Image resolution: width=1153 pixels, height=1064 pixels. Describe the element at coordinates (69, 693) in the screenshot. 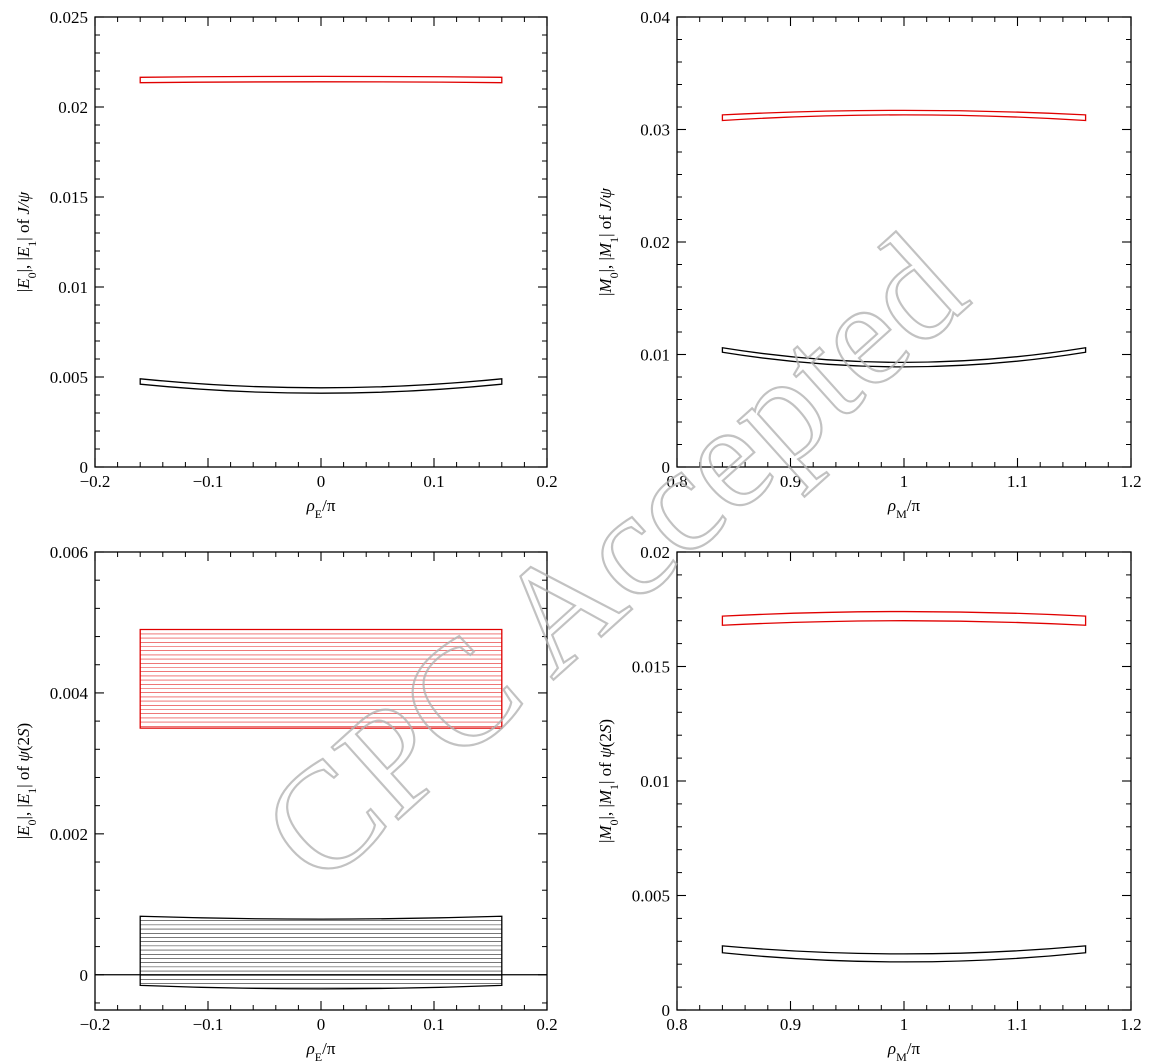

I see `y-tick-label: 0.004` at that location.